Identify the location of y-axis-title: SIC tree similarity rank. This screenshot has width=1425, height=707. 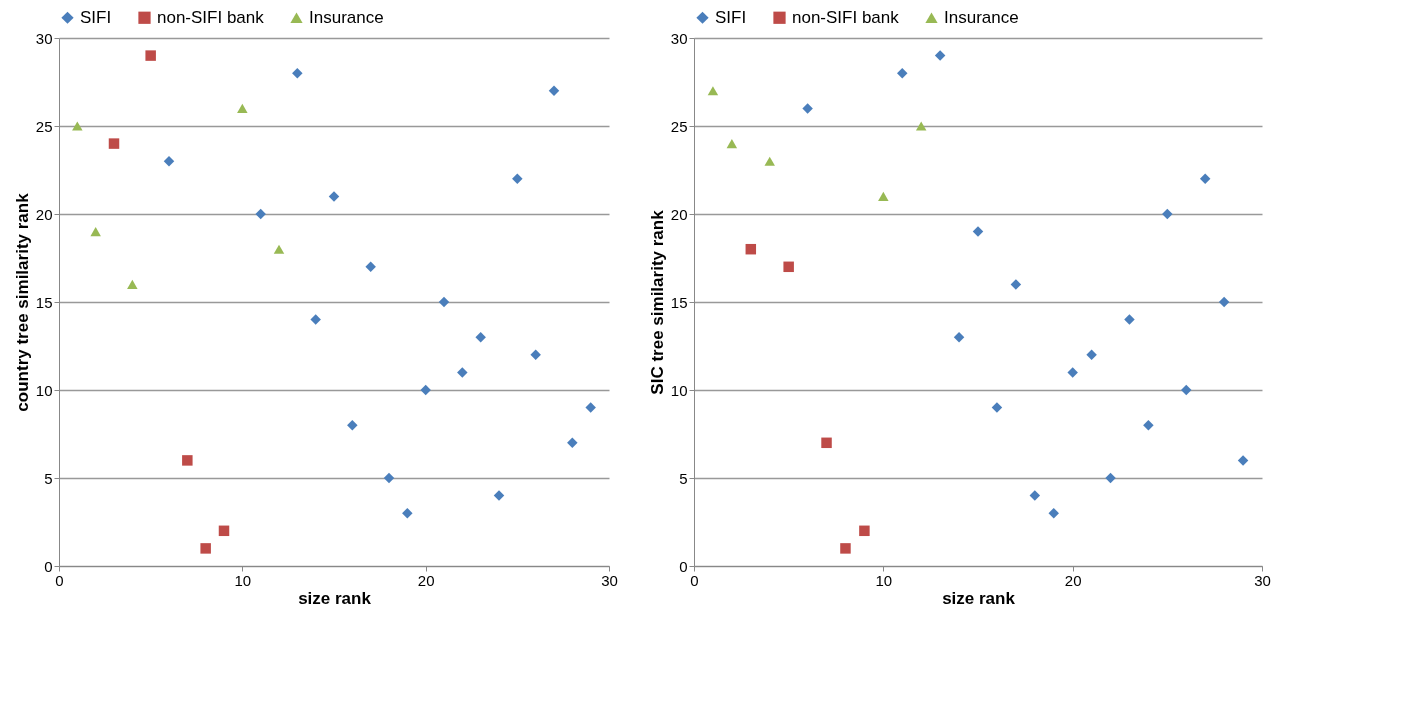
(657, 302).